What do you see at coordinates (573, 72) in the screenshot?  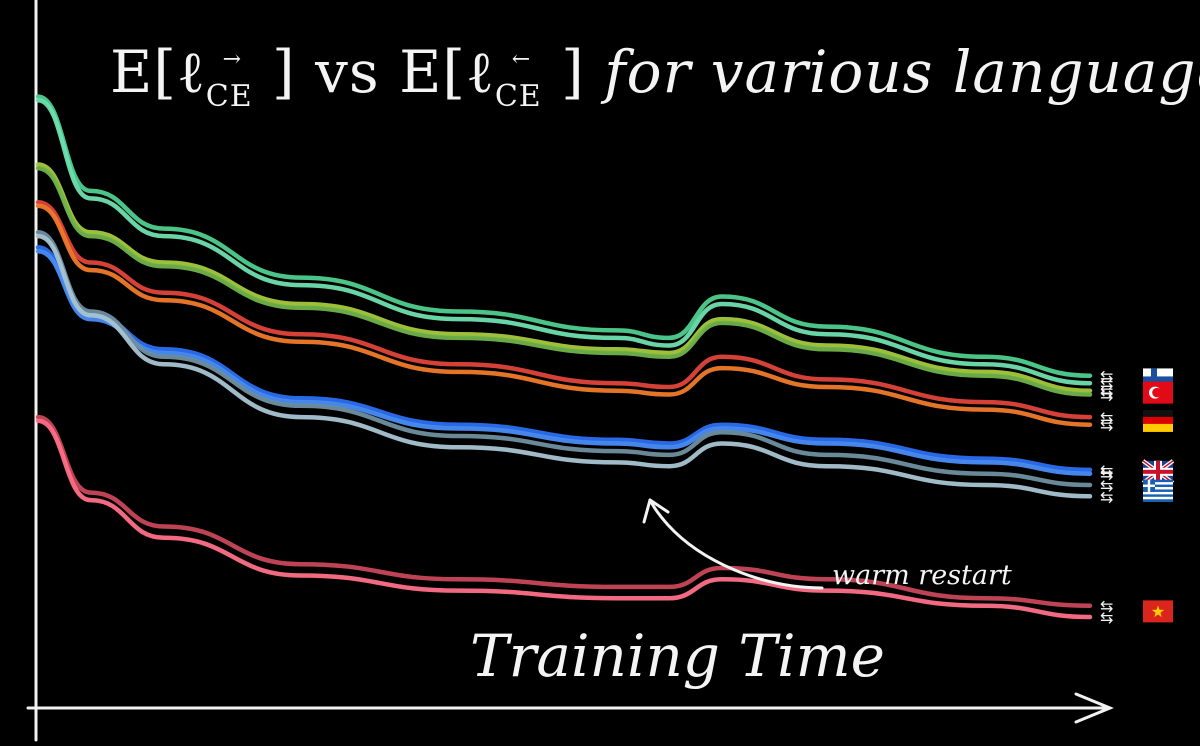 I see `title-suffix: ]` at bounding box center [573, 72].